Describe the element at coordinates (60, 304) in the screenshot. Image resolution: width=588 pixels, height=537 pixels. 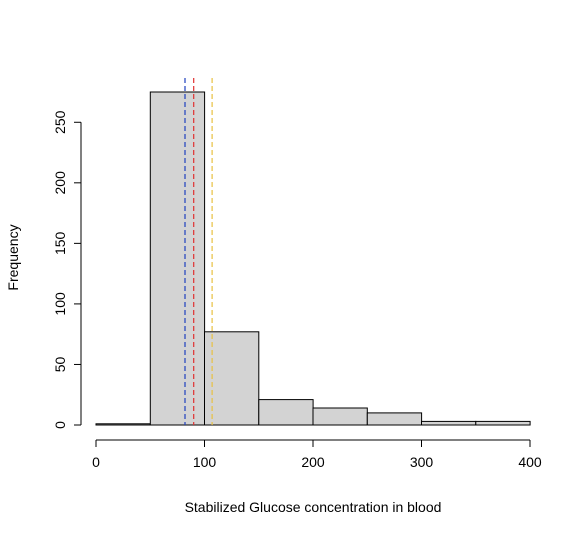
I see `y-tick-label-2: 100` at that location.